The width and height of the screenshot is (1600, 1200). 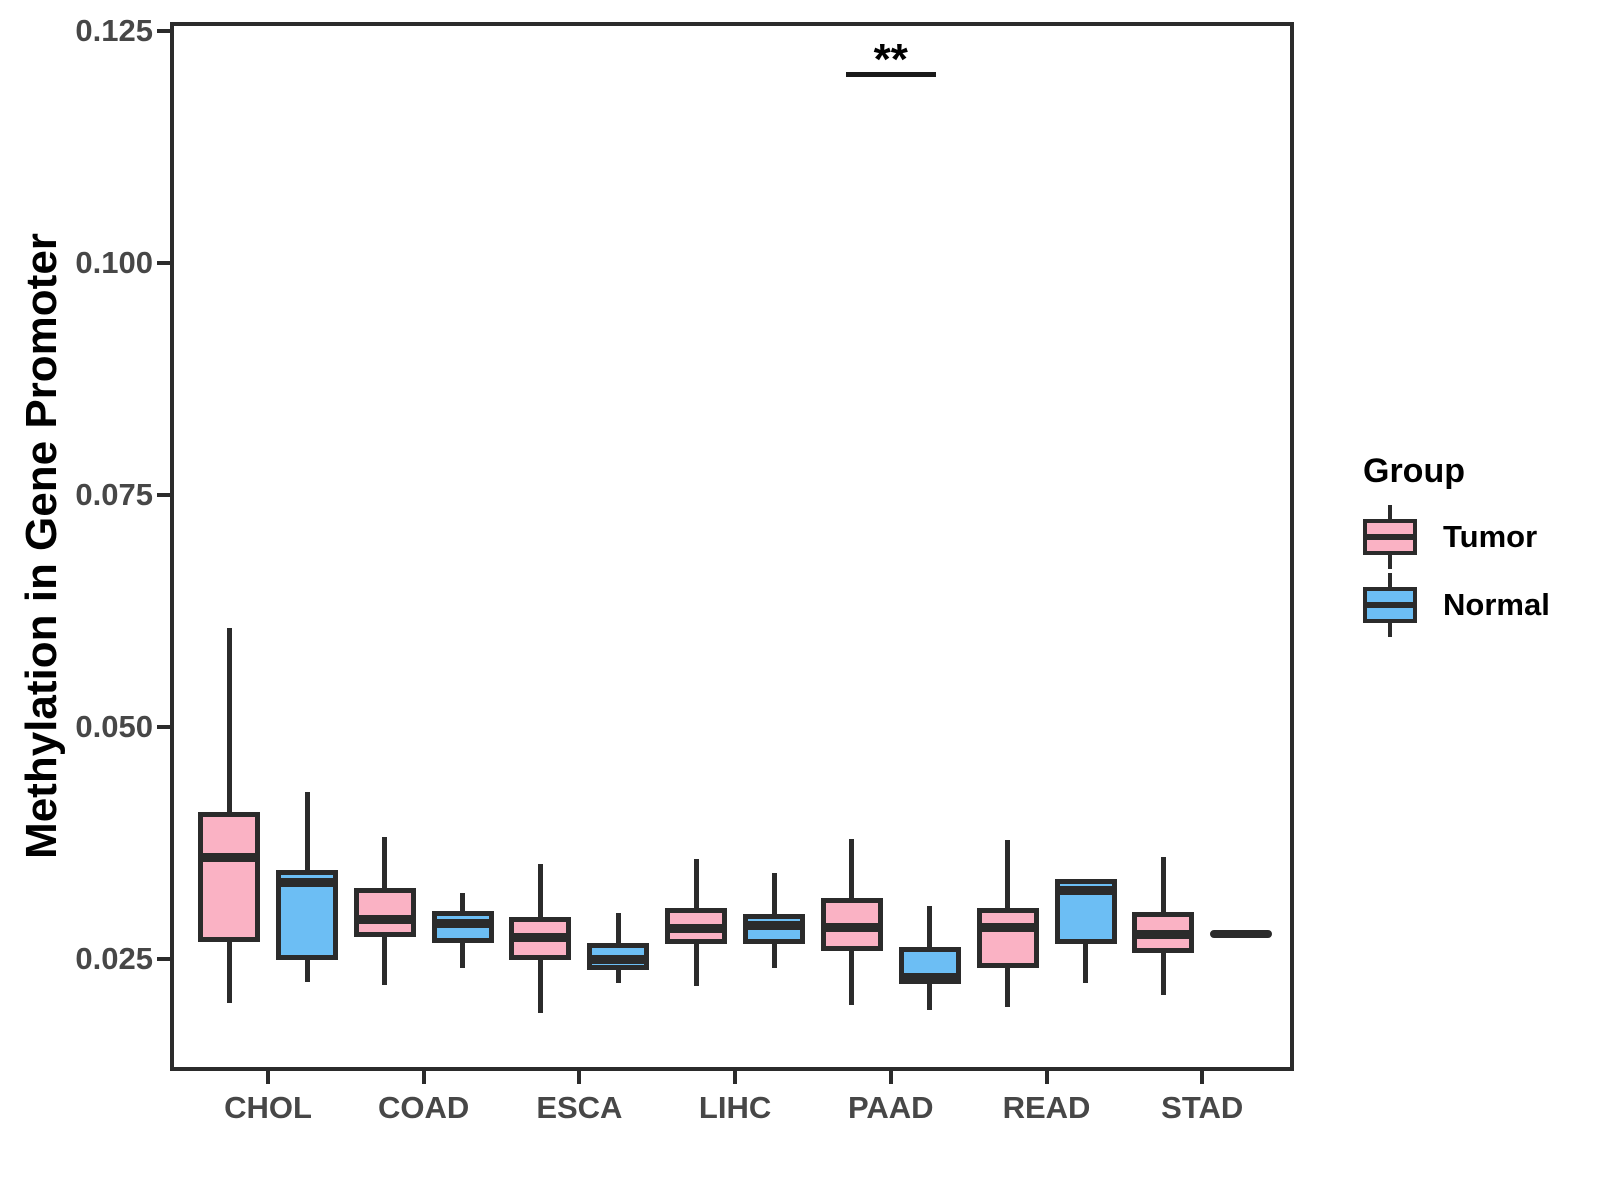 I want to click on median-PAAD-Normal, so click(x=929, y=977).